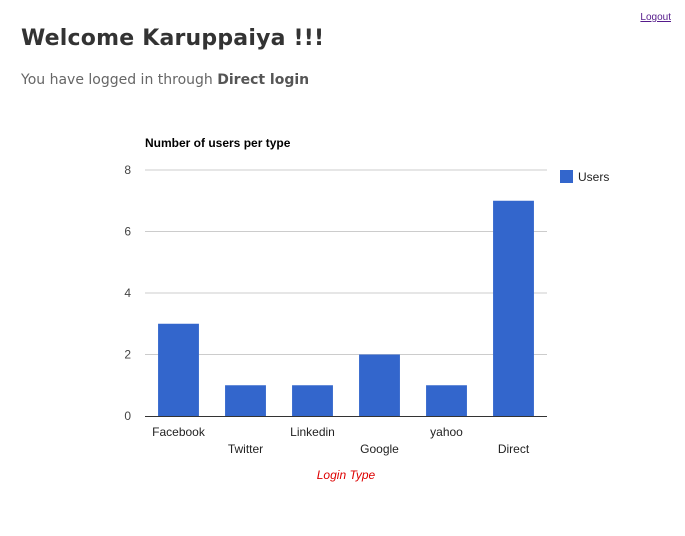 Image resolution: width=685 pixels, height=536 pixels. What do you see at coordinates (173, 38) in the screenshot?
I see `welcome-heading: Welcome Karuppaiya !!!` at bounding box center [173, 38].